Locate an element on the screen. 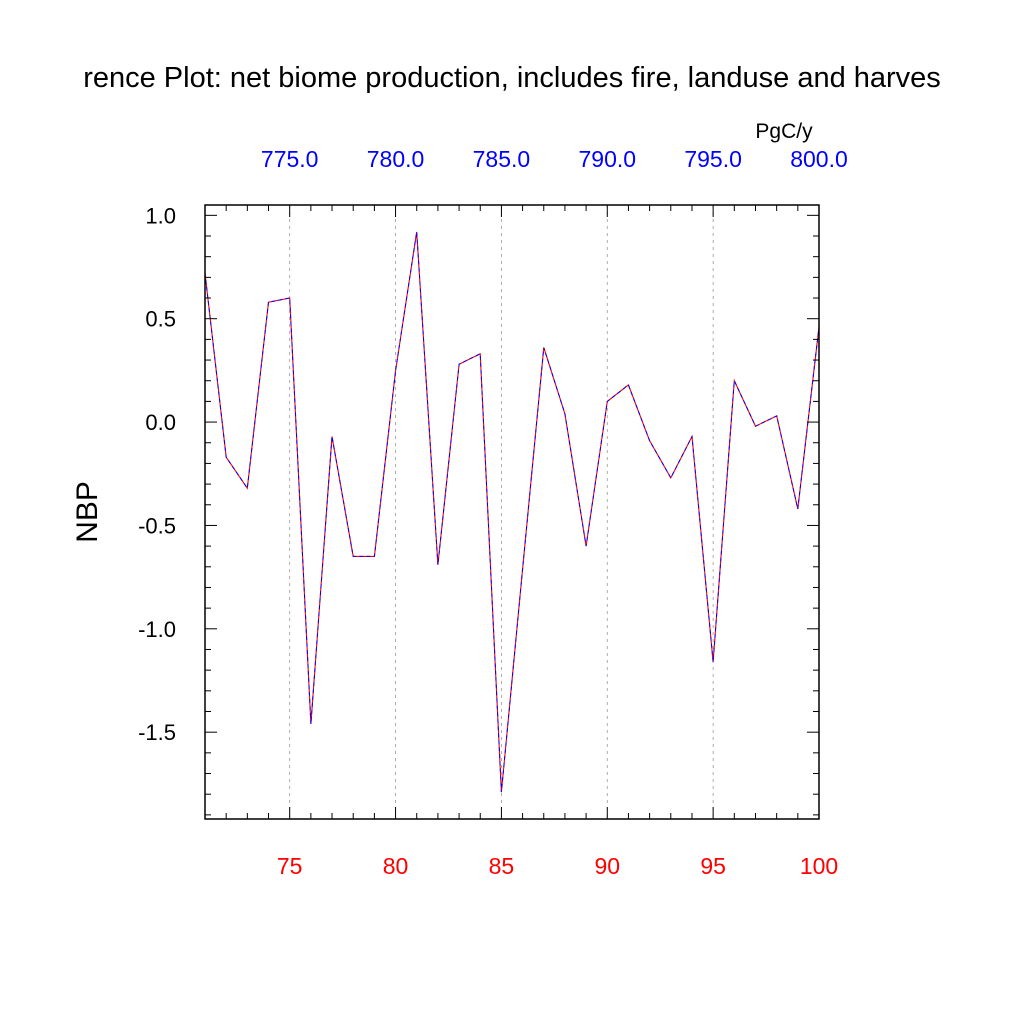 This screenshot has width=1024, height=1024. x-tick-label-top: 800.0 is located at coordinates (819, 159).